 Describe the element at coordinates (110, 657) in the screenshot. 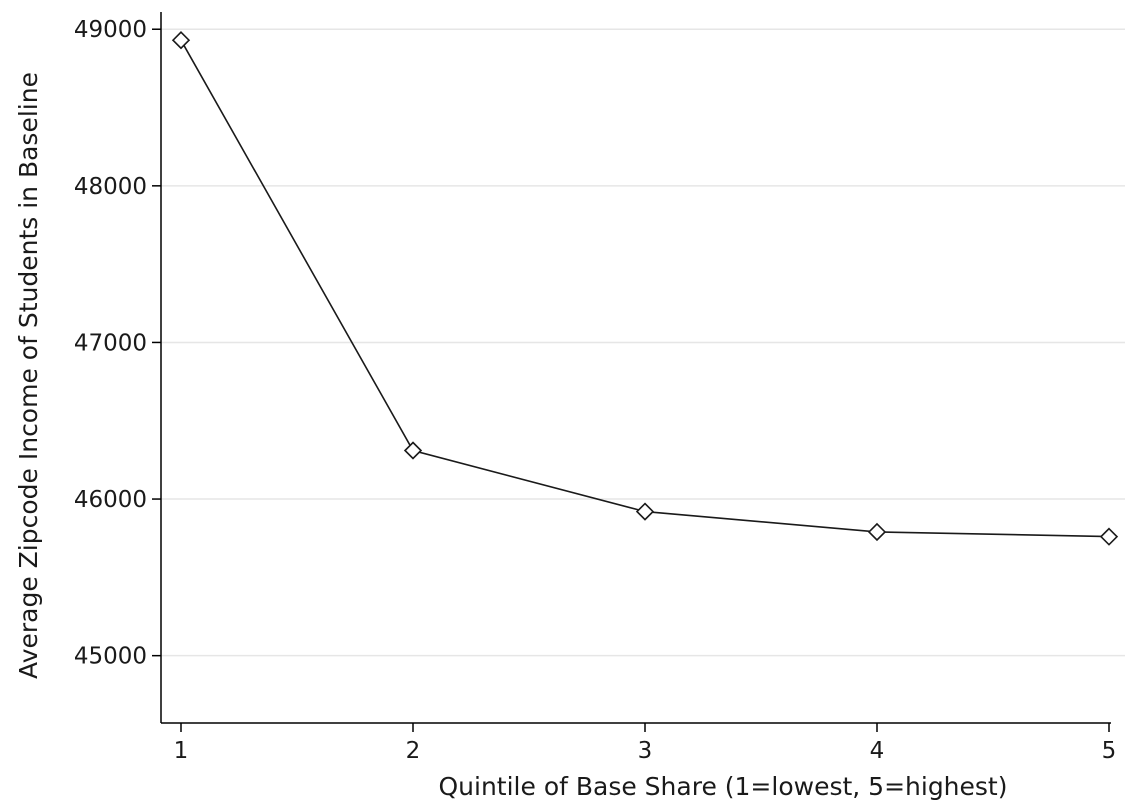

I see `y-tick-label: 45000` at that location.